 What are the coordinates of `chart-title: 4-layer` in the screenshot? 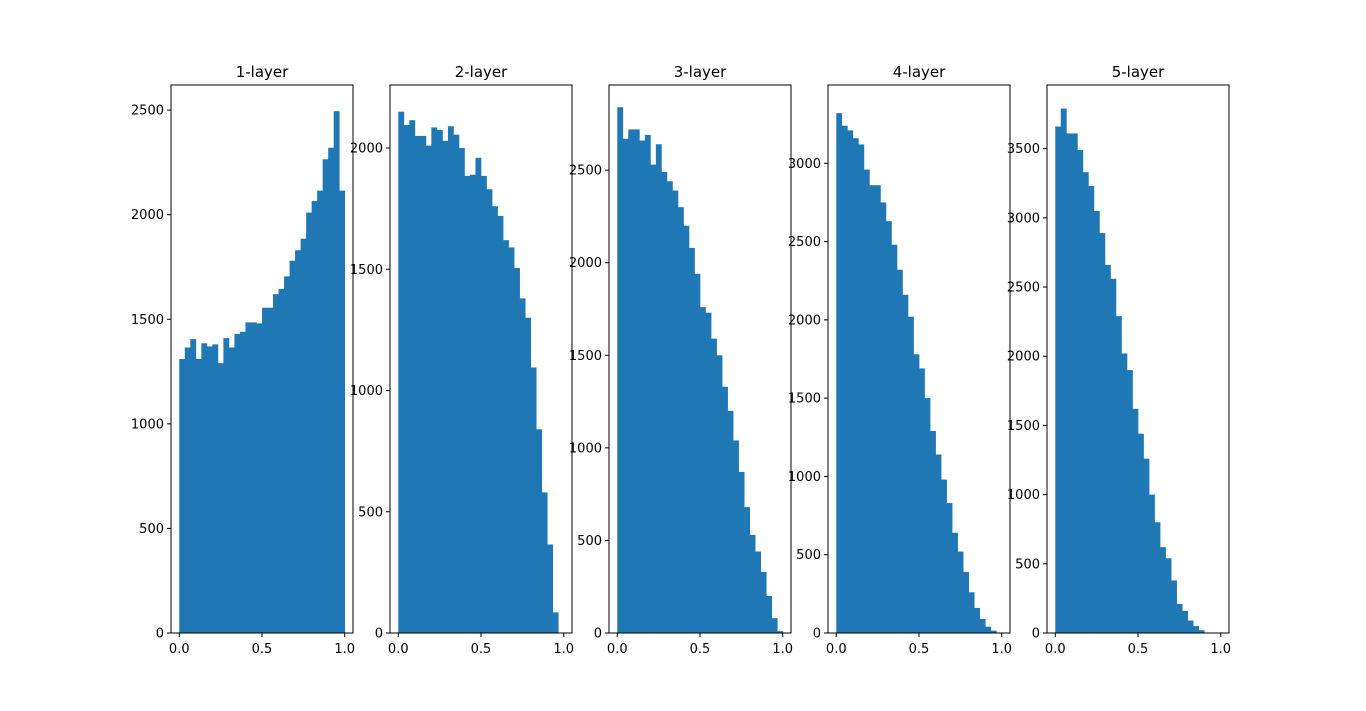 It's located at (919, 72).